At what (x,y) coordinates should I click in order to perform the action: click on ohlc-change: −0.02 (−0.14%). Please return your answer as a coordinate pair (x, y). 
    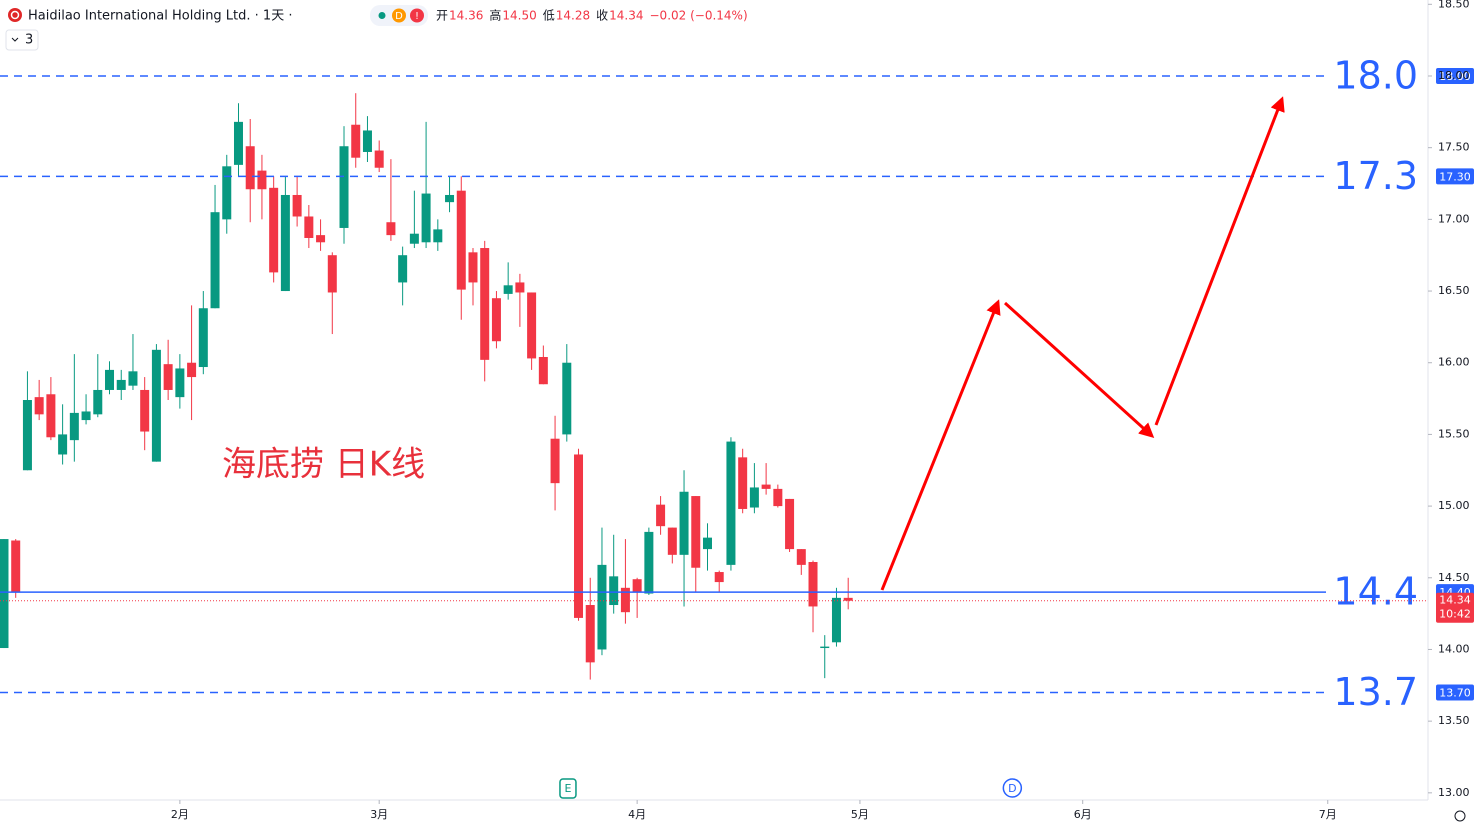
    Looking at the image, I should click on (699, 16).